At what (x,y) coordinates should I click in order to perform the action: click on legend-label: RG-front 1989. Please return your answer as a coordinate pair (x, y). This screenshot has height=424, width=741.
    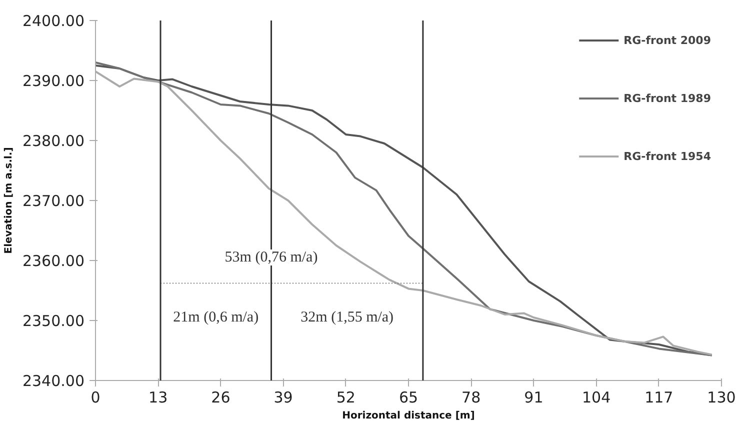
    Looking at the image, I should click on (667, 98).